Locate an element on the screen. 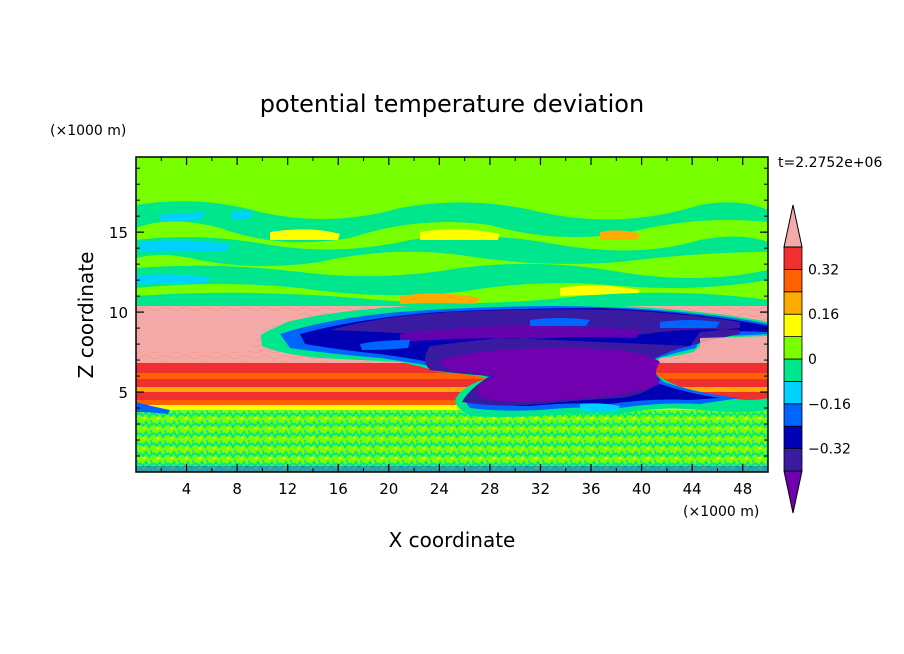  y-tick-label: 10 is located at coordinates (118, 313).